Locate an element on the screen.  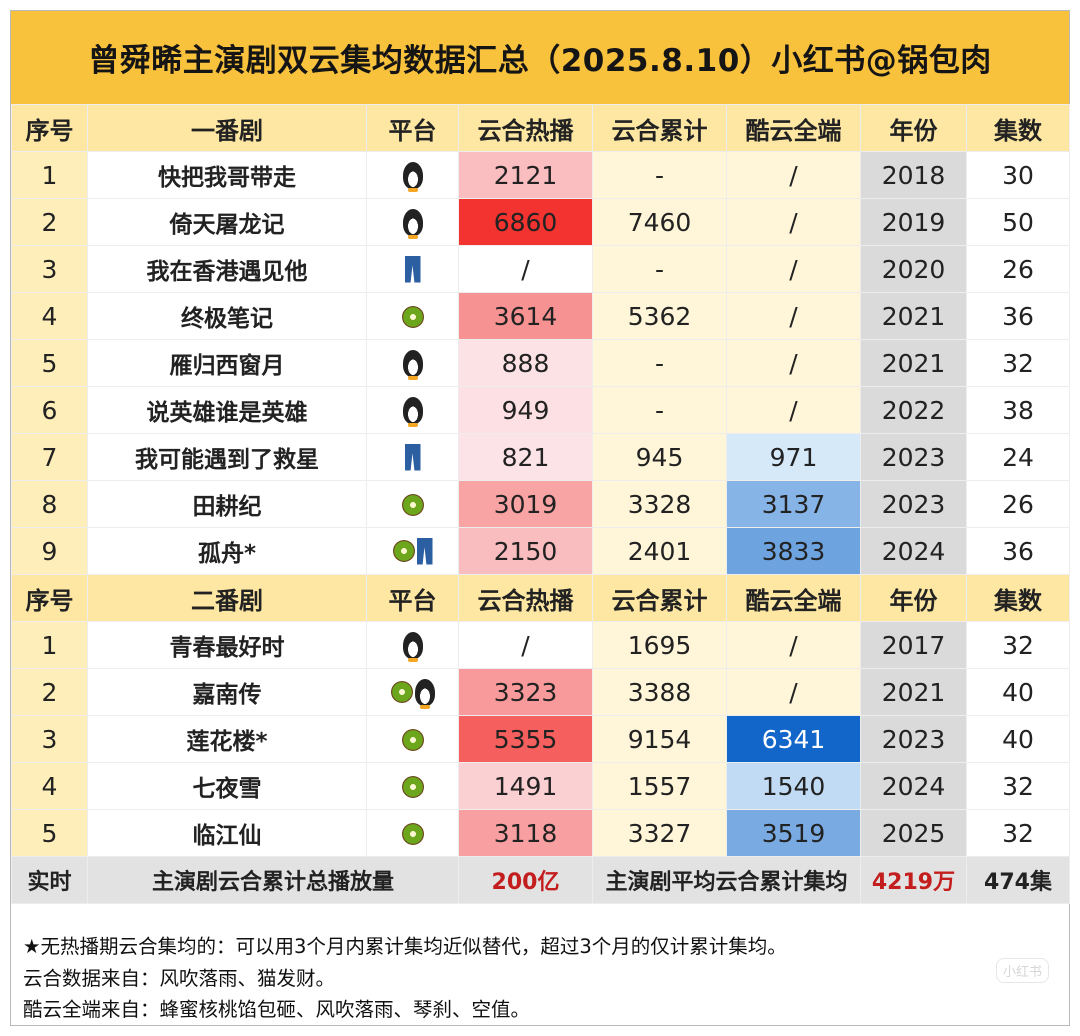
yunhe-hot-cell: 1491 is located at coordinates (525, 786).